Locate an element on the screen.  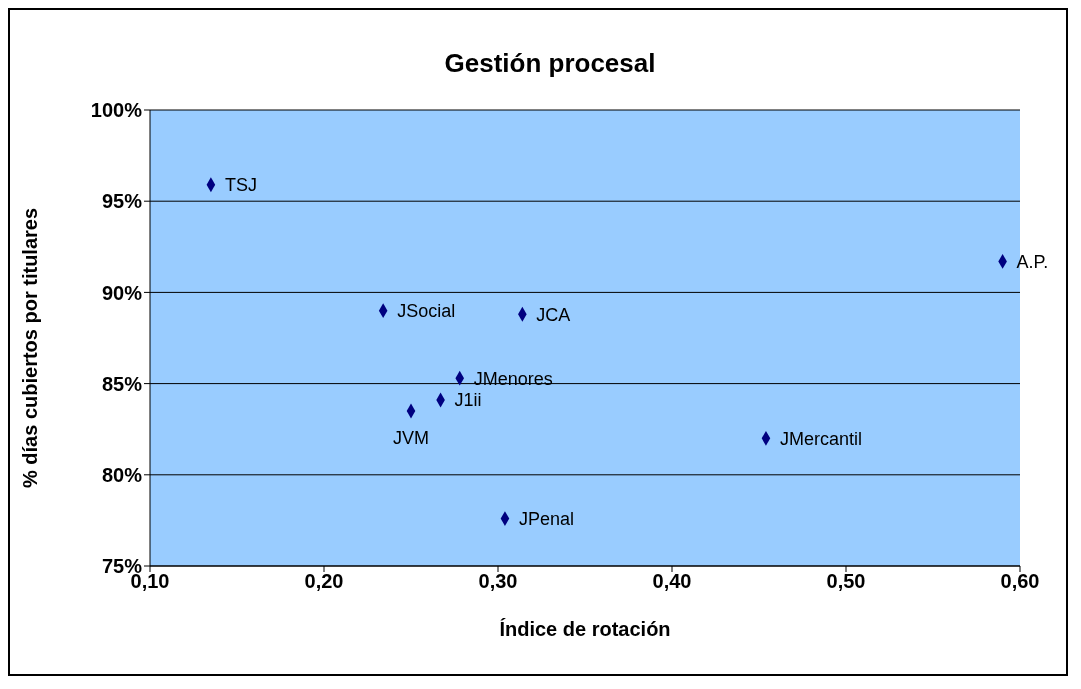
y-tick-label: 100% is located at coordinates (116, 110).